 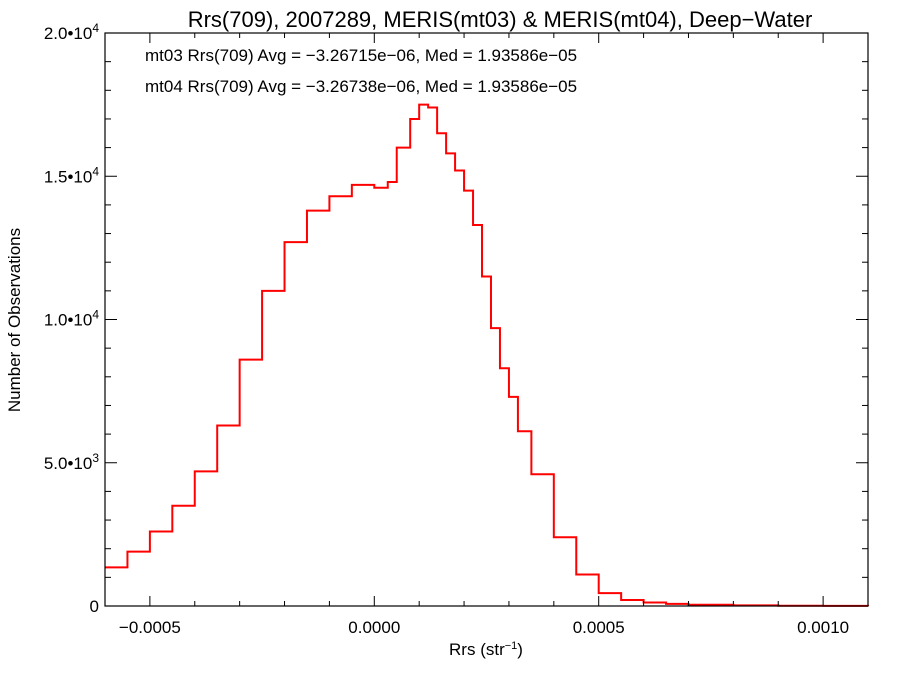 What do you see at coordinates (72, 319) in the screenshot?
I see `y-tick-label: 1.0•104` at bounding box center [72, 319].